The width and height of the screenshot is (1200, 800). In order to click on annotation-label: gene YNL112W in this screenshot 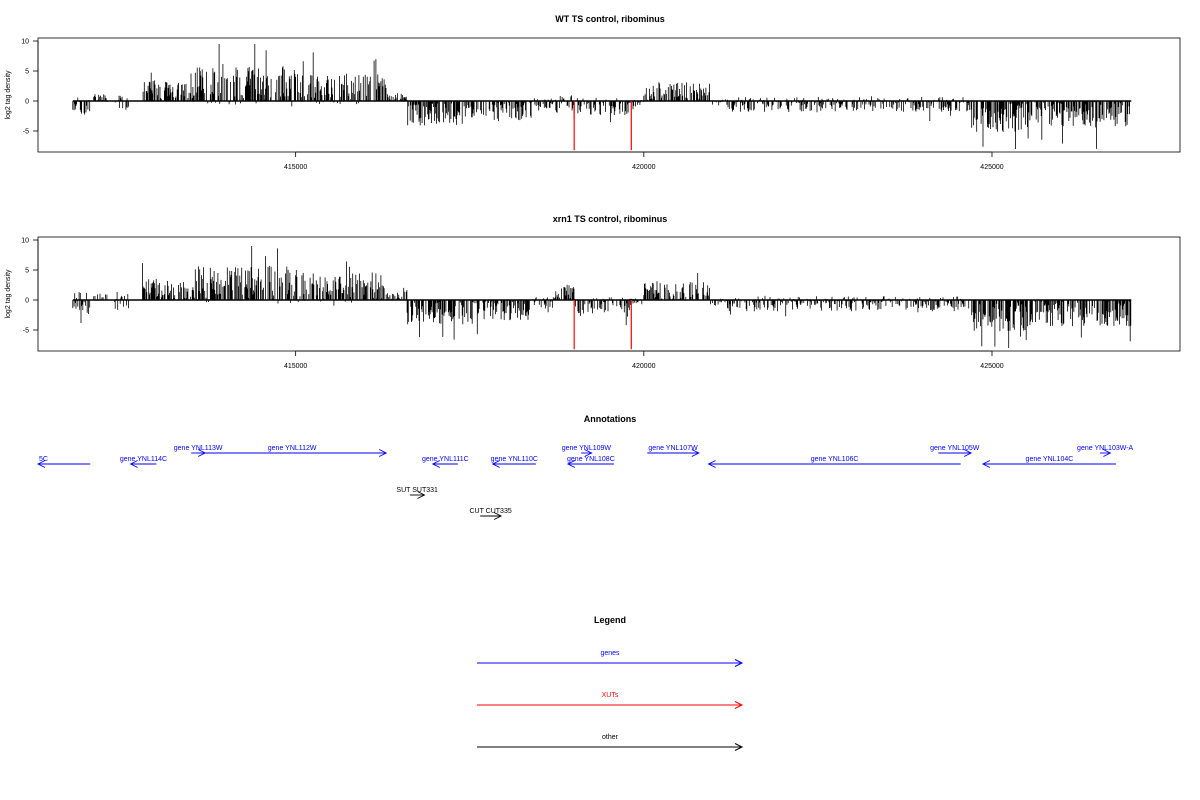, I will do `click(292, 448)`.